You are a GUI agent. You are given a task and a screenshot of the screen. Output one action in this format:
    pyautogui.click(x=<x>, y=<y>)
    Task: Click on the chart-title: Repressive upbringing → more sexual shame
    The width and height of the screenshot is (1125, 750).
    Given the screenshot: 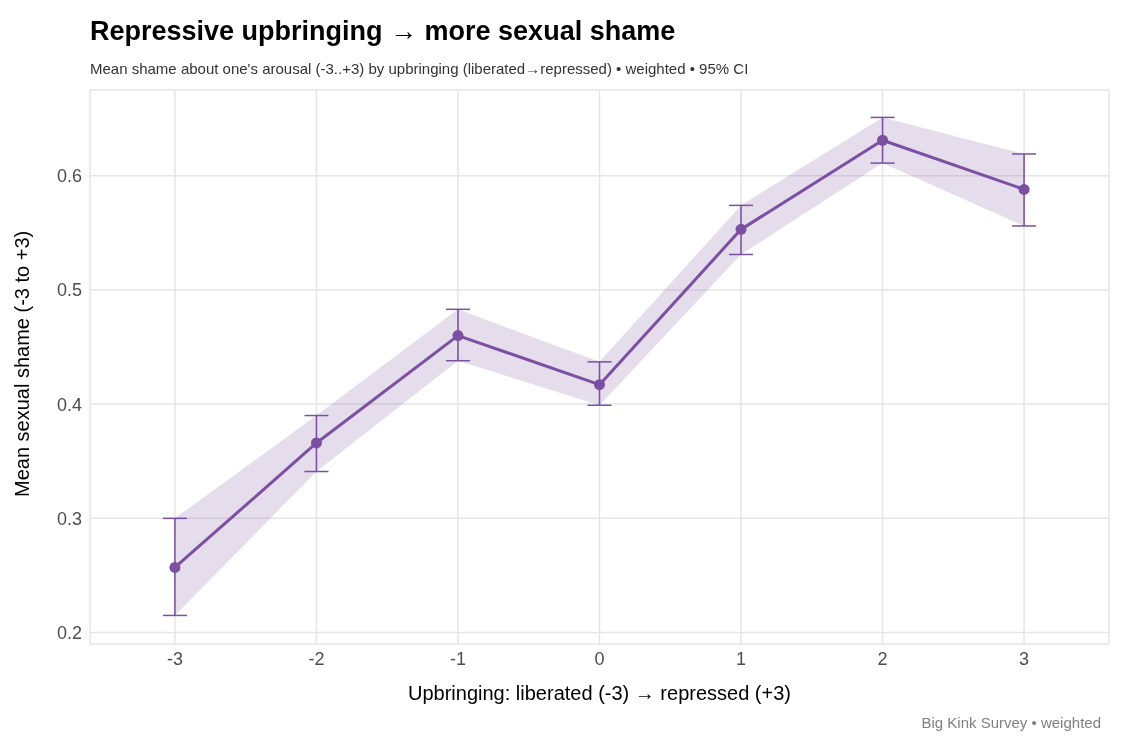 What is the action you would take?
    pyautogui.click(x=383, y=31)
    